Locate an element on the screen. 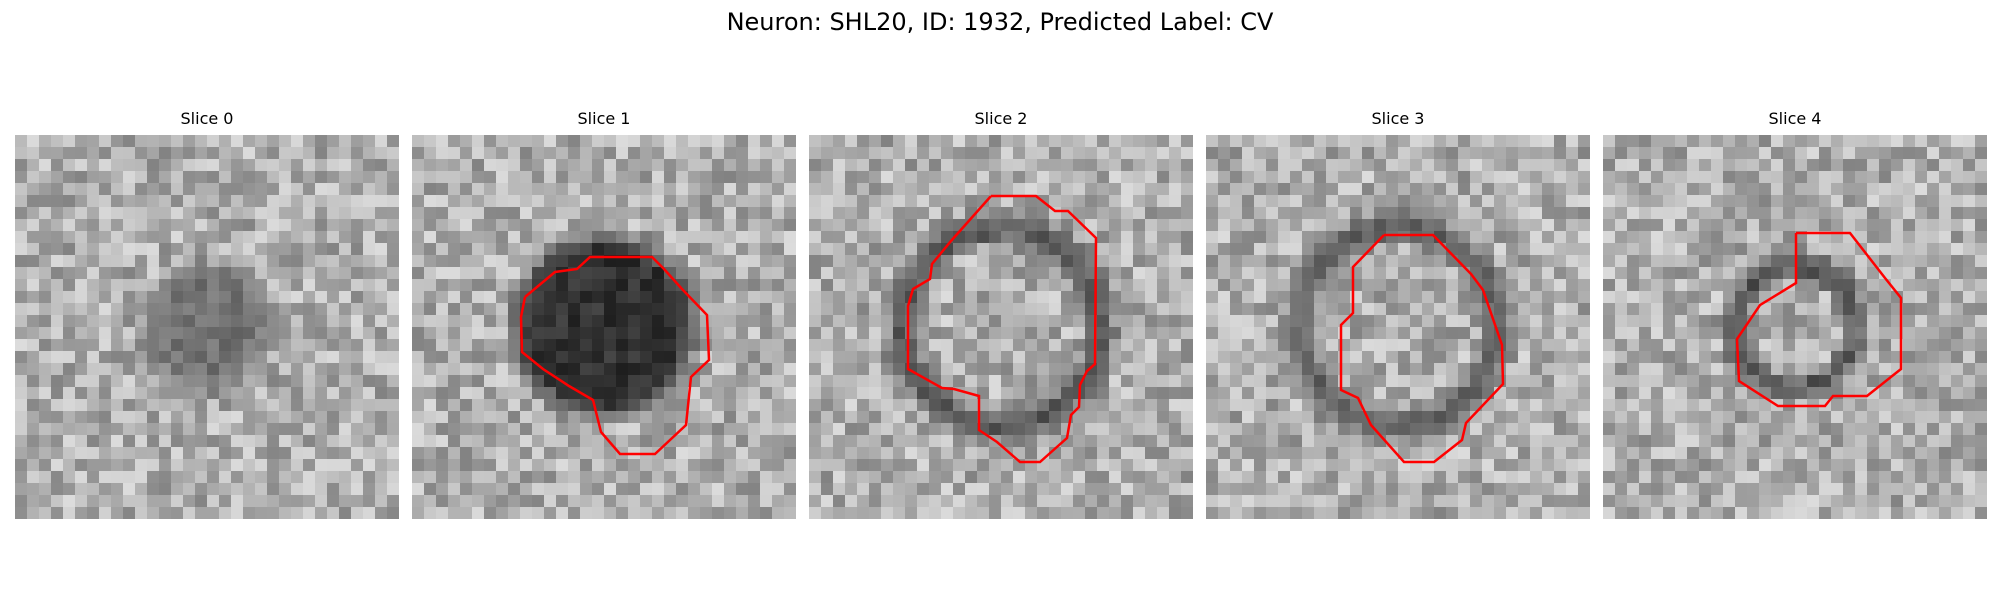  panel-slice-3: Slice 3 is located at coordinates (1398, 313).